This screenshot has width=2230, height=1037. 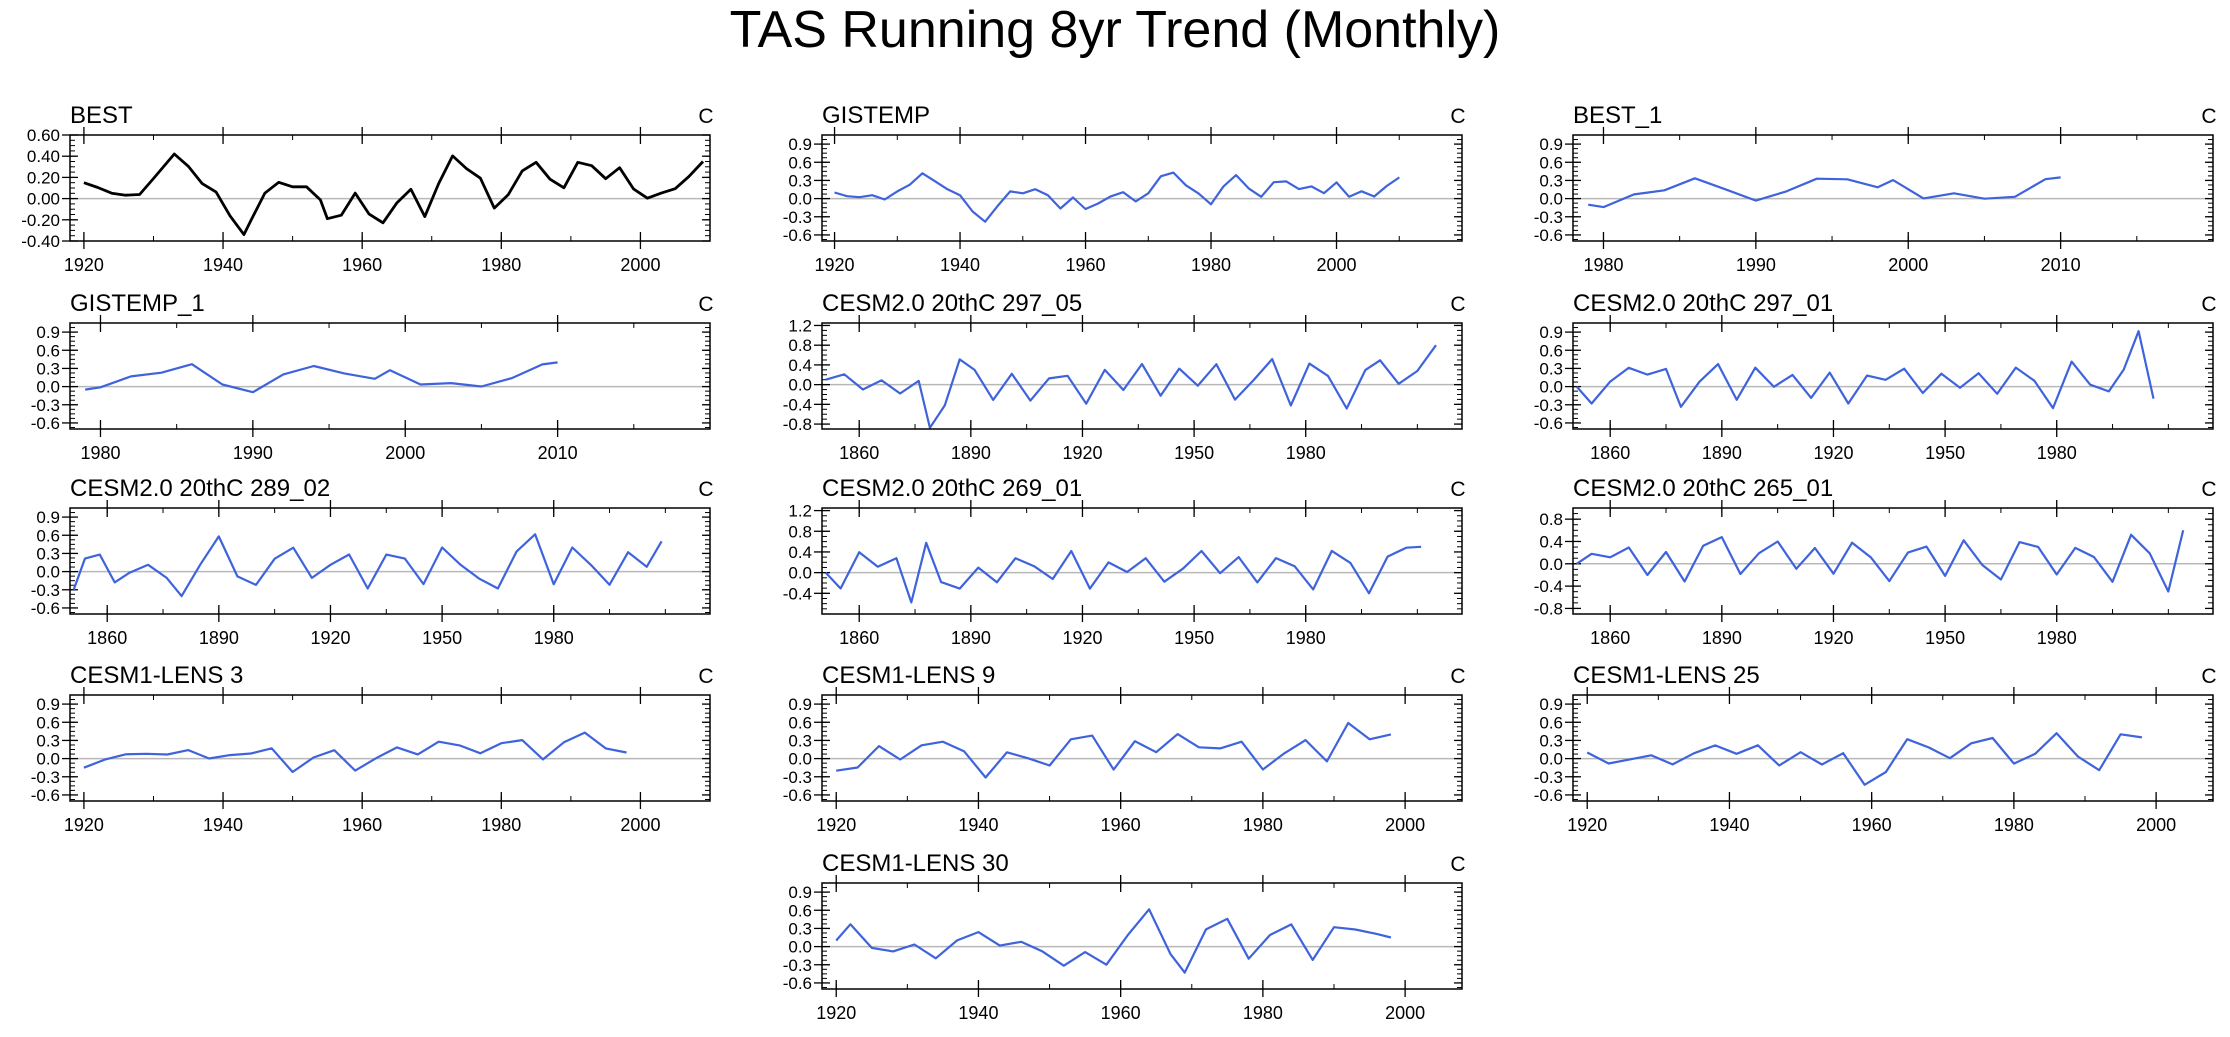 I want to click on panel-5-units: C, so click(x=2208, y=304).